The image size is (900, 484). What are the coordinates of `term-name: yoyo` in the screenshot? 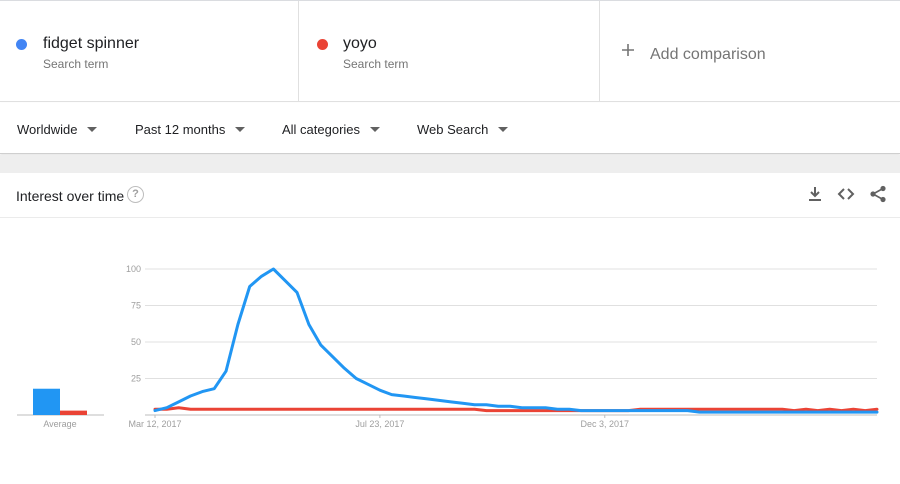 It's located at (360, 43).